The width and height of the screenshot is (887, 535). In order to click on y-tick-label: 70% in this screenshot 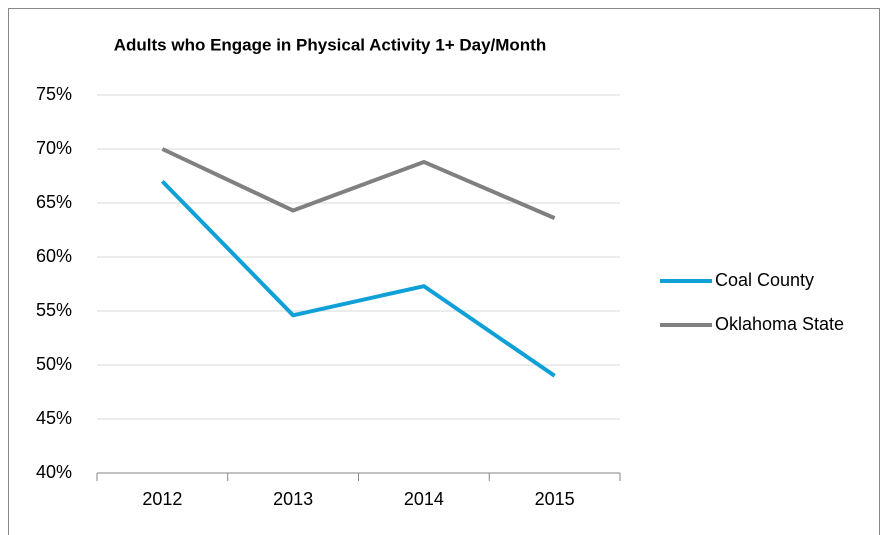, I will do `click(54, 148)`.